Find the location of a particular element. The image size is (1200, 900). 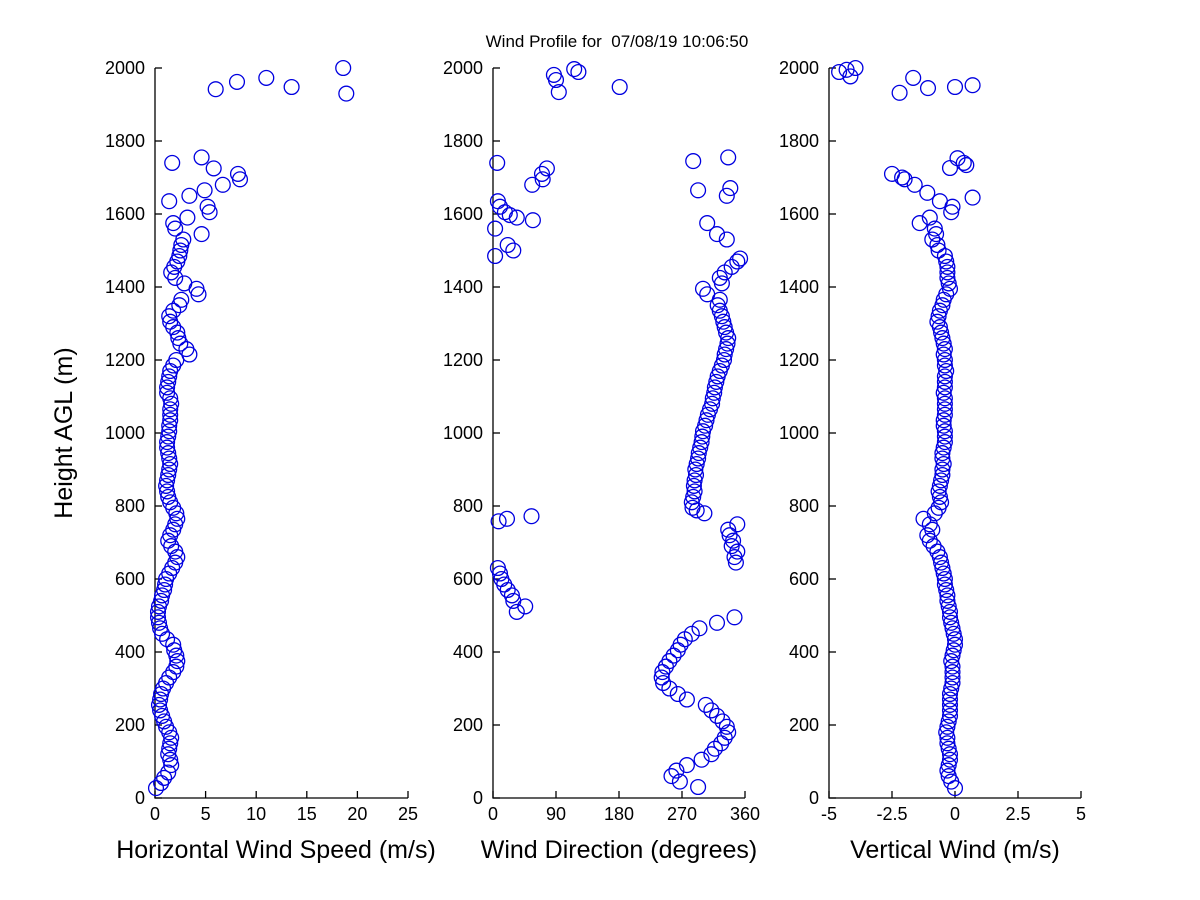

x-tick-label: 90 is located at coordinates (556, 814).